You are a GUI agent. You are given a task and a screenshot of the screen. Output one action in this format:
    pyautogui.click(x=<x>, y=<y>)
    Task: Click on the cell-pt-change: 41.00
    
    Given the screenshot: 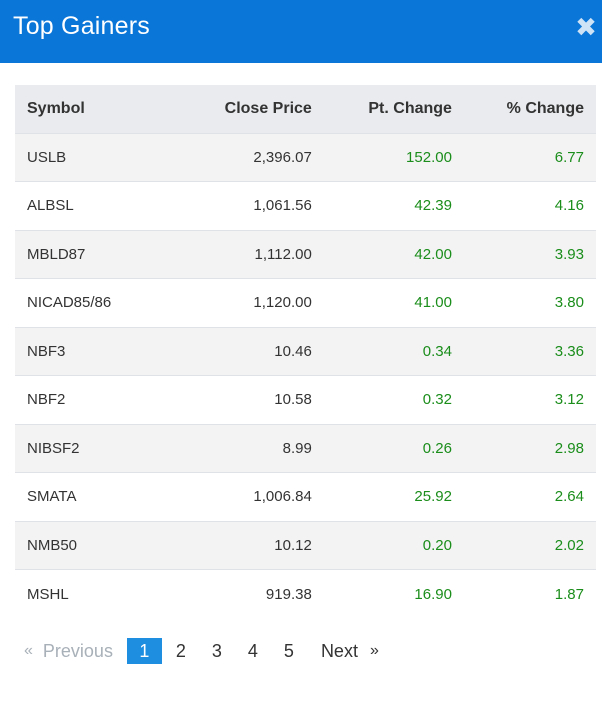 What is the action you would take?
    pyautogui.click(x=433, y=303)
    